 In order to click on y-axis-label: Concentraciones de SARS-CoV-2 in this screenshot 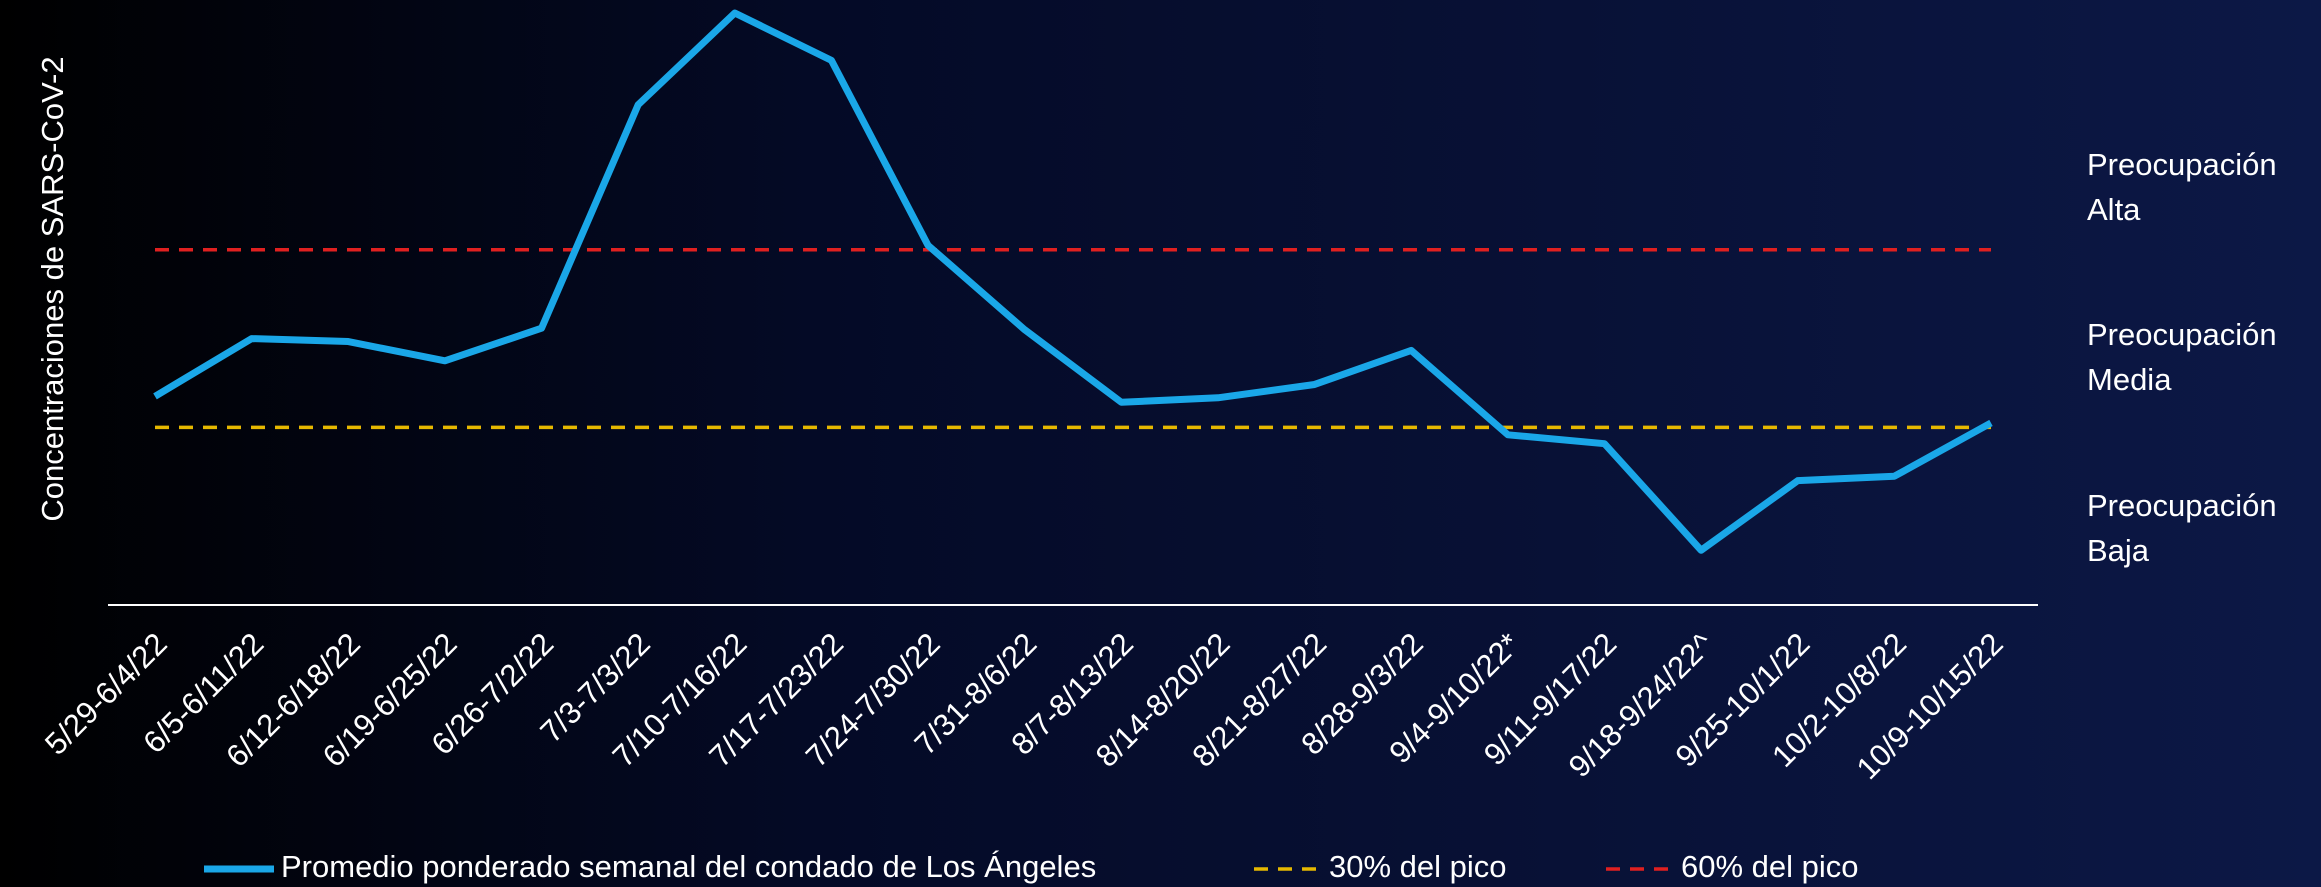, I will do `click(52, 288)`.